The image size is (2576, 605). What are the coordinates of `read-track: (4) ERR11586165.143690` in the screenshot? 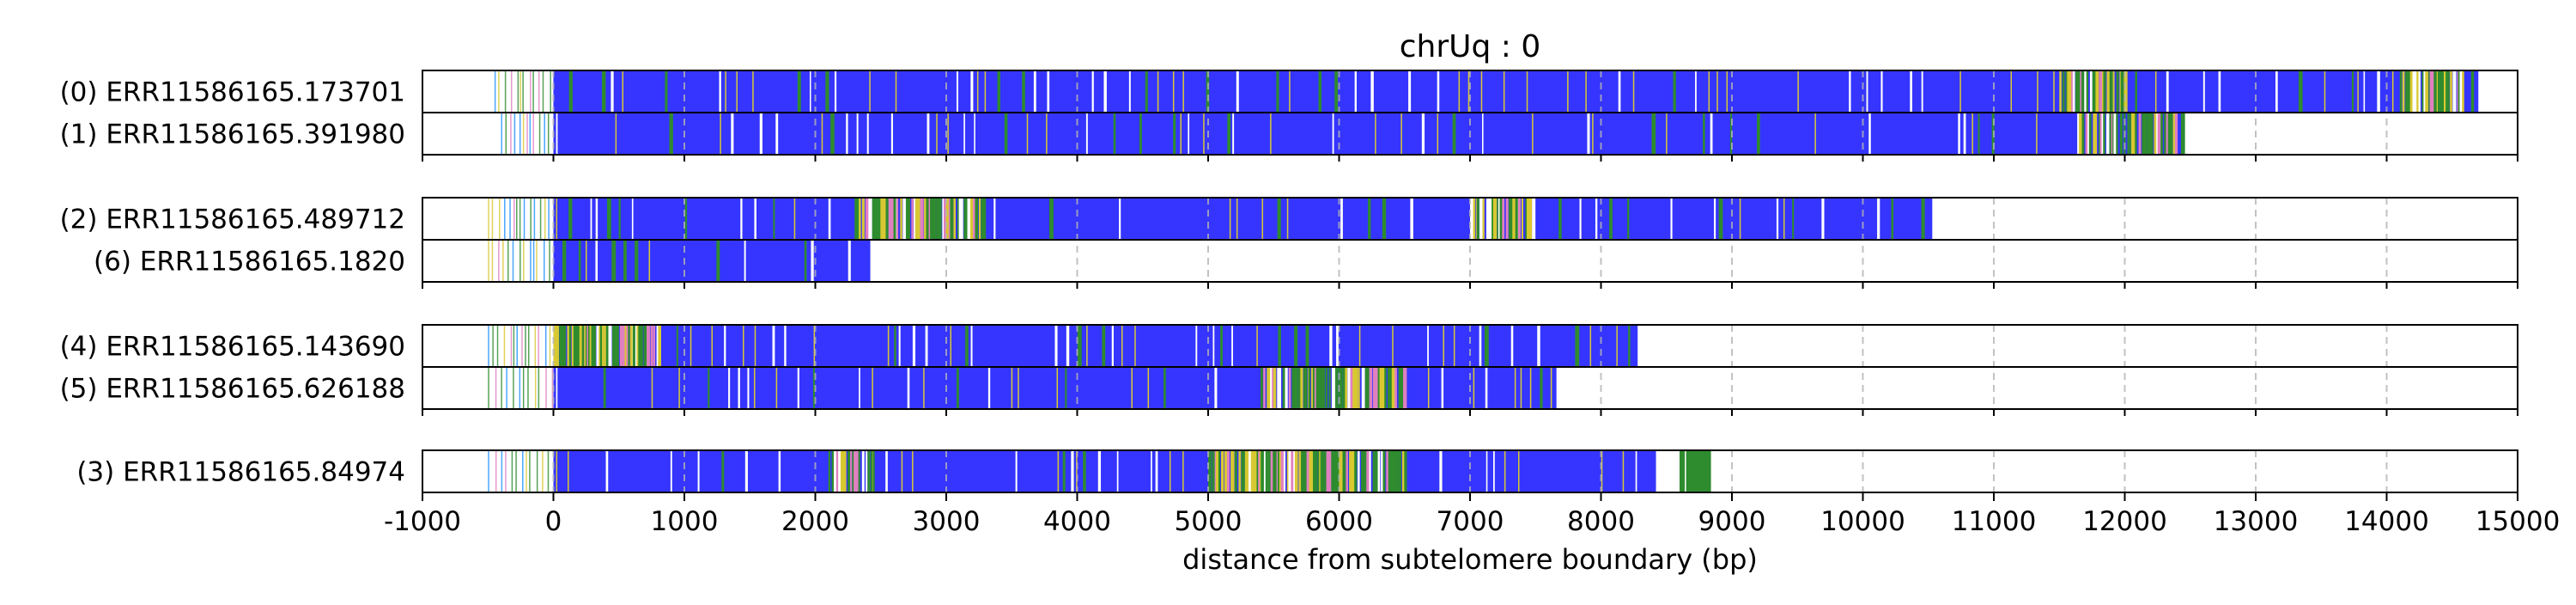 It's located at (849, 346).